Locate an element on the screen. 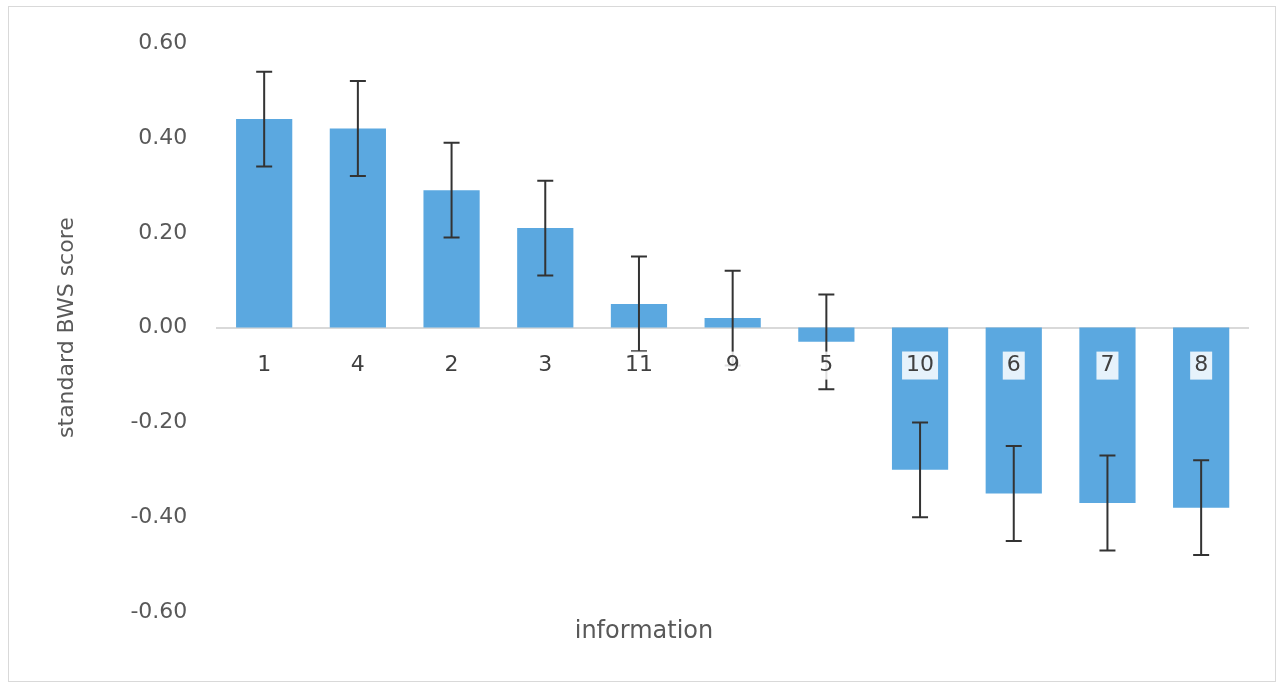 This screenshot has height=690, width=1288. y-tick-label: -0.60 is located at coordinates (159, 610).